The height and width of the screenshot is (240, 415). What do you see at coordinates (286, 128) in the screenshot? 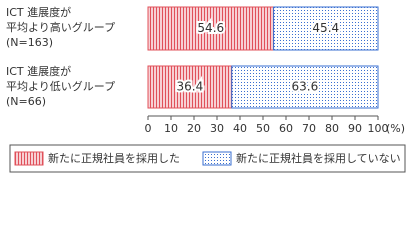
I see `x-tick-label: 60` at bounding box center [286, 128].